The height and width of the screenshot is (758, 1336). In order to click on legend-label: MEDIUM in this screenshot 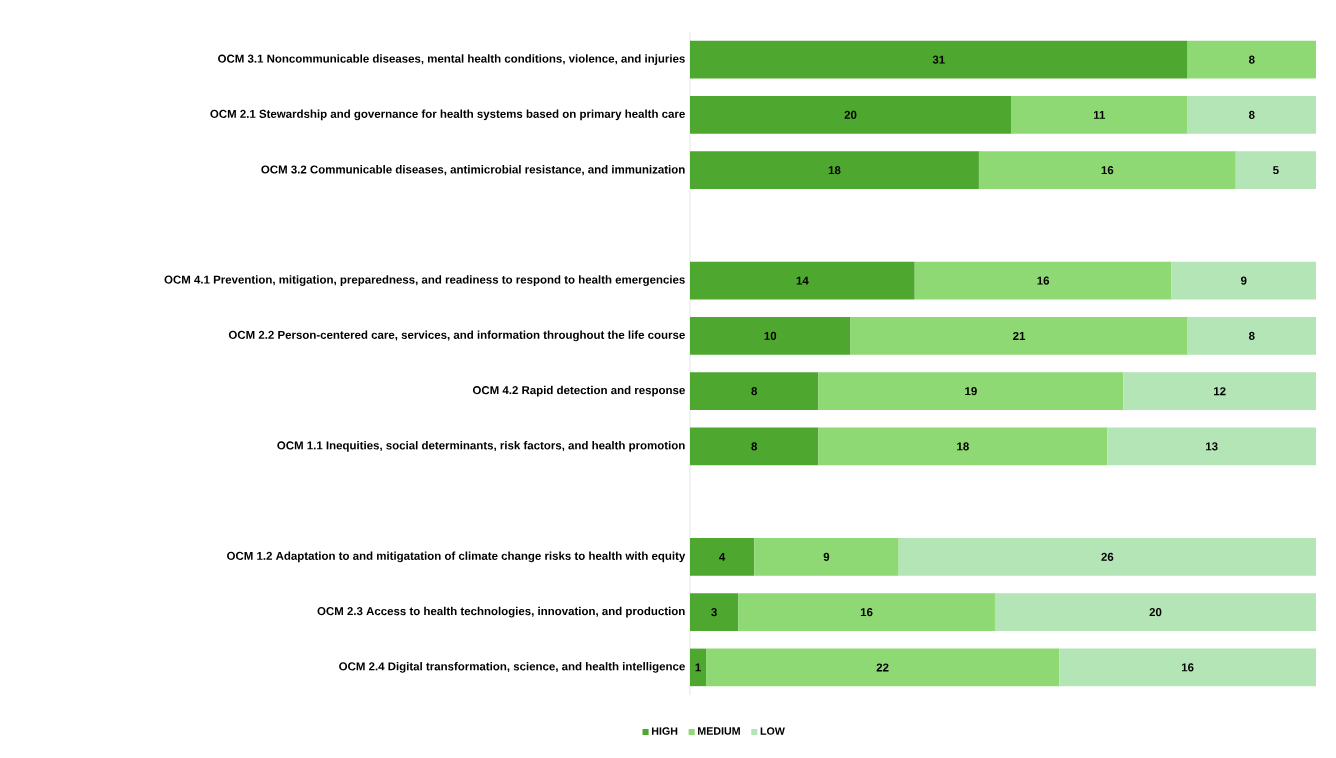, I will do `click(719, 731)`.